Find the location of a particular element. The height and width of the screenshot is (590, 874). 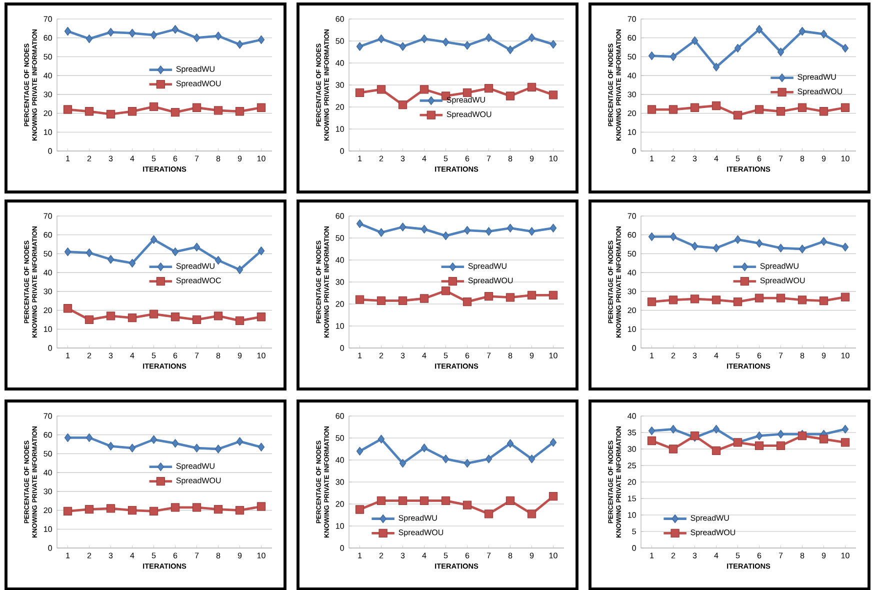

y-tick-label: 25 is located at coordinates (632, 465).